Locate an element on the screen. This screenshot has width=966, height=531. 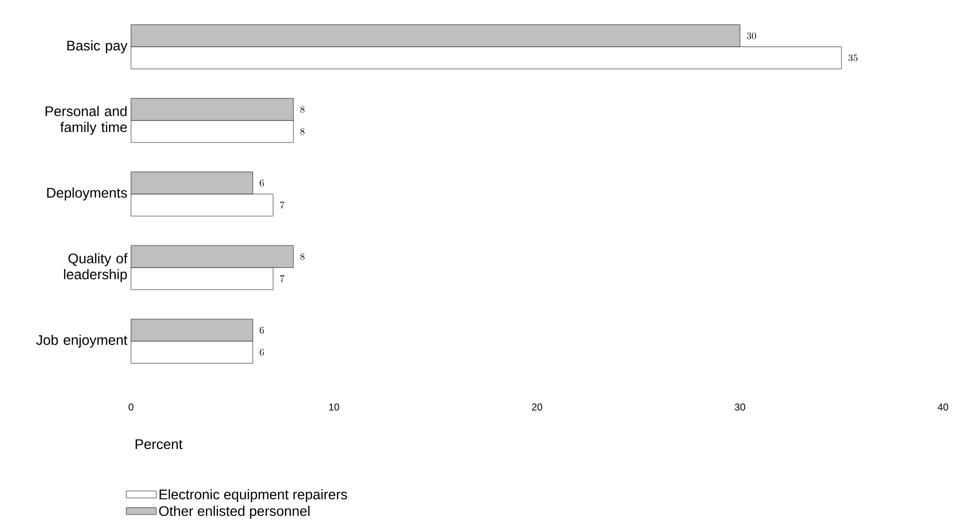
y-tick-label: Quality of leadership is located at coordinates (96, 267).